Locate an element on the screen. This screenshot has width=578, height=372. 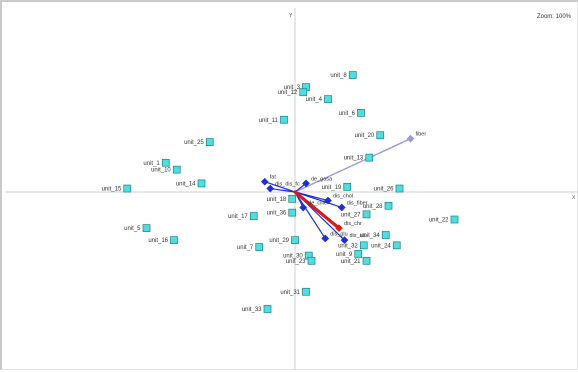
variable-label-fiber: fiber is located at coordinates (421, 135).